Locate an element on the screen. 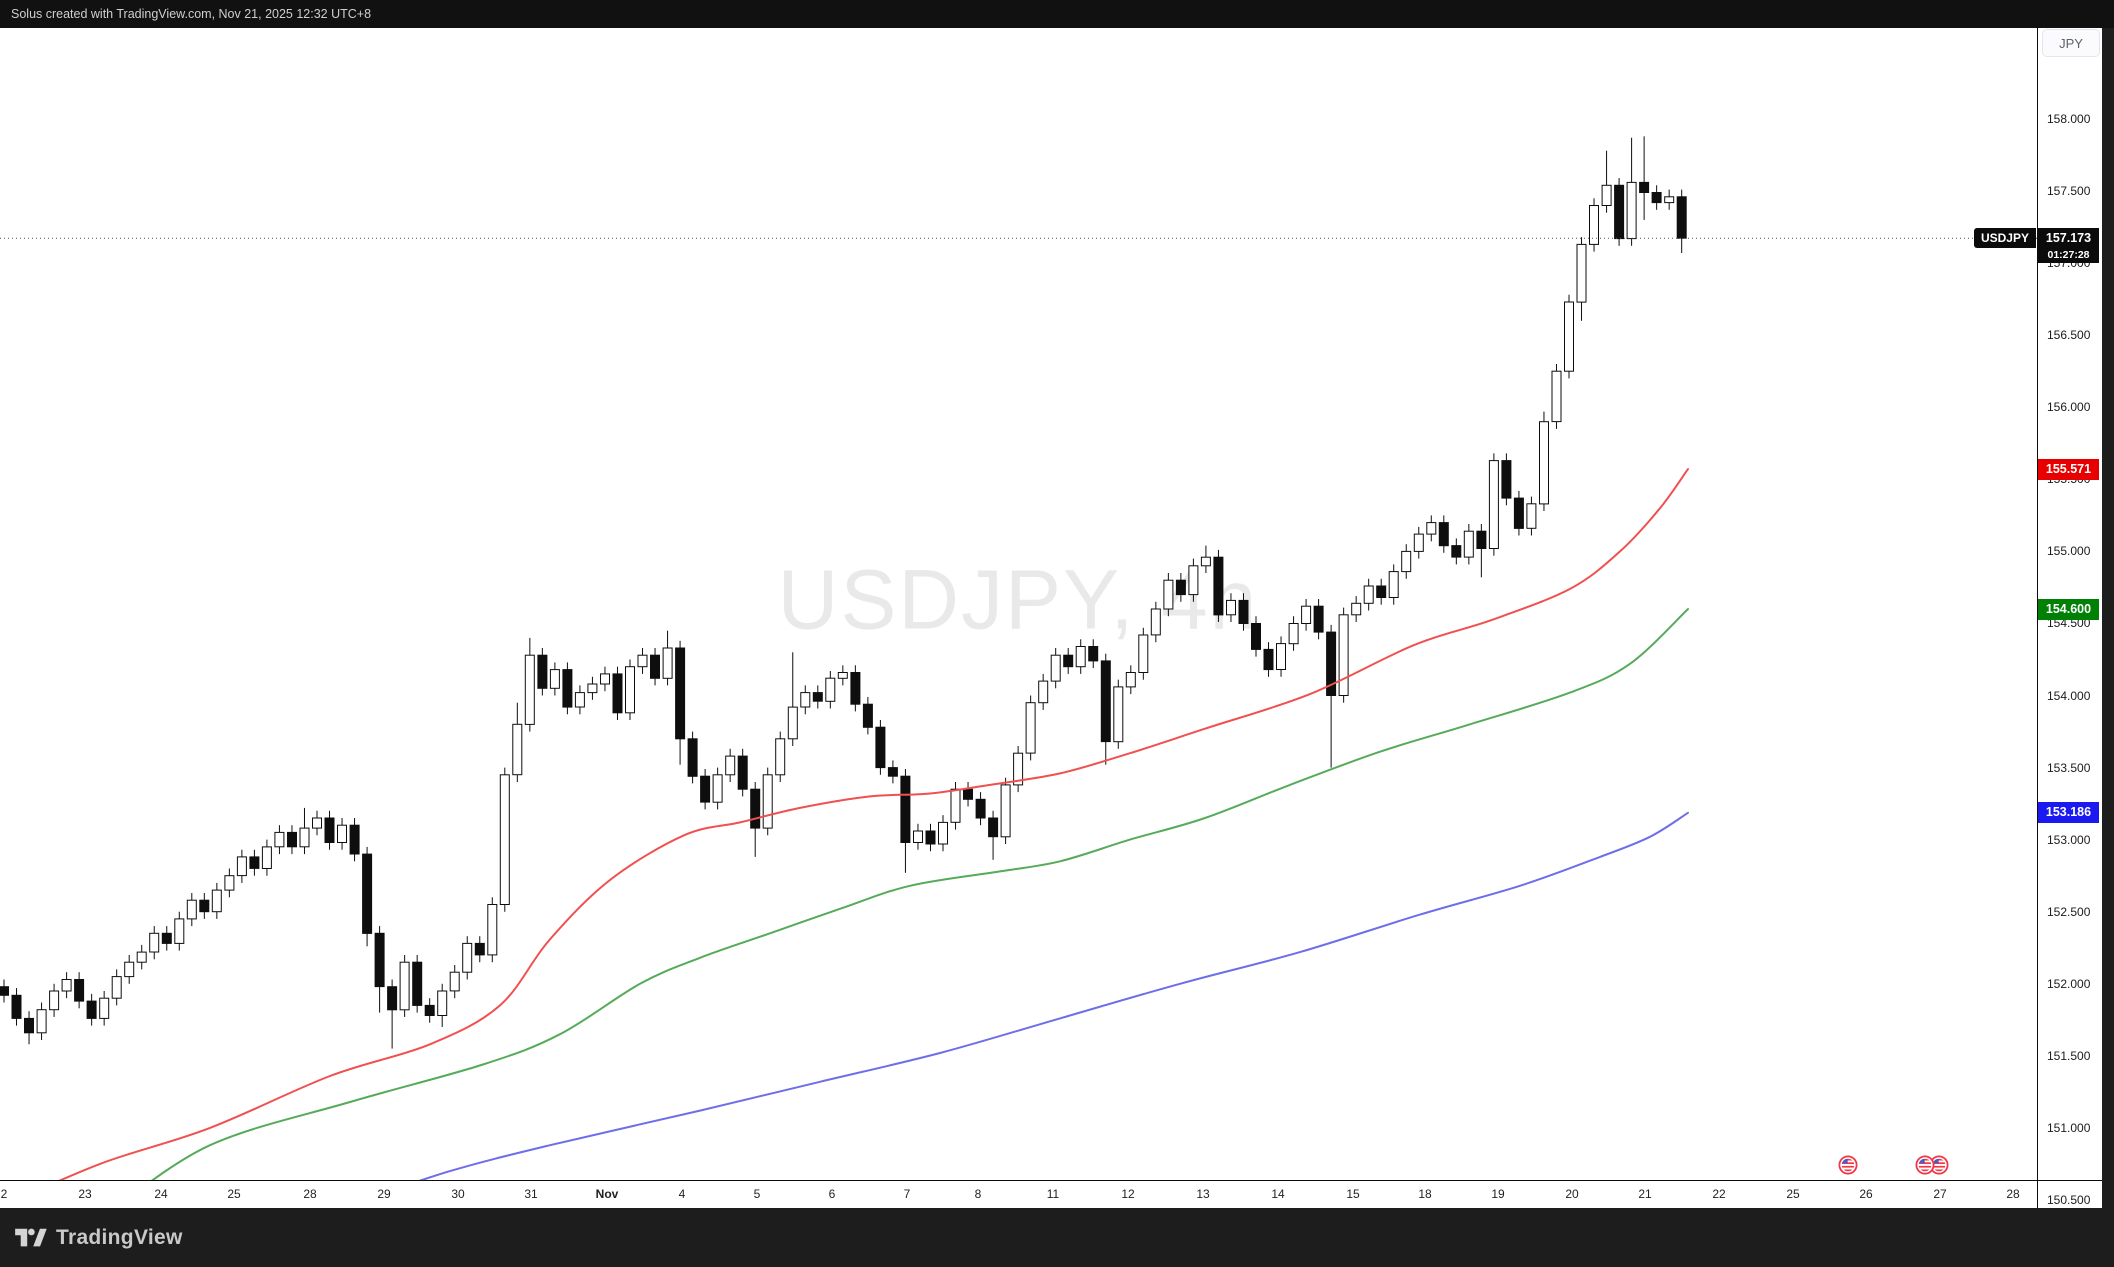 The image size is (2114, 1267). price-tick-label: 150.500 is located at coordinates (2069, 1199).